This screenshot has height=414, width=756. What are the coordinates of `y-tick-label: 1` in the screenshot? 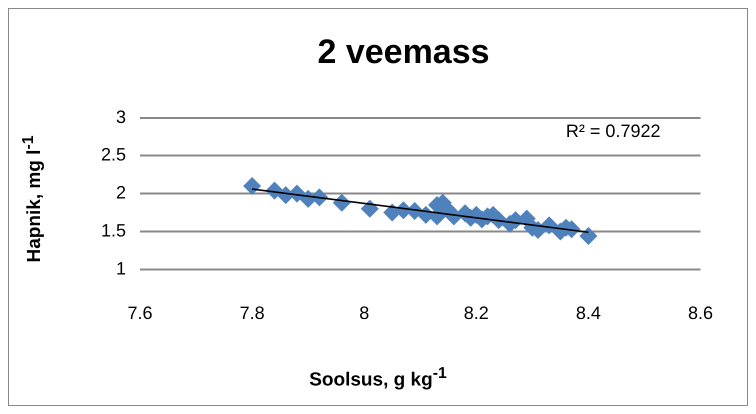 It's located at (121, 268).